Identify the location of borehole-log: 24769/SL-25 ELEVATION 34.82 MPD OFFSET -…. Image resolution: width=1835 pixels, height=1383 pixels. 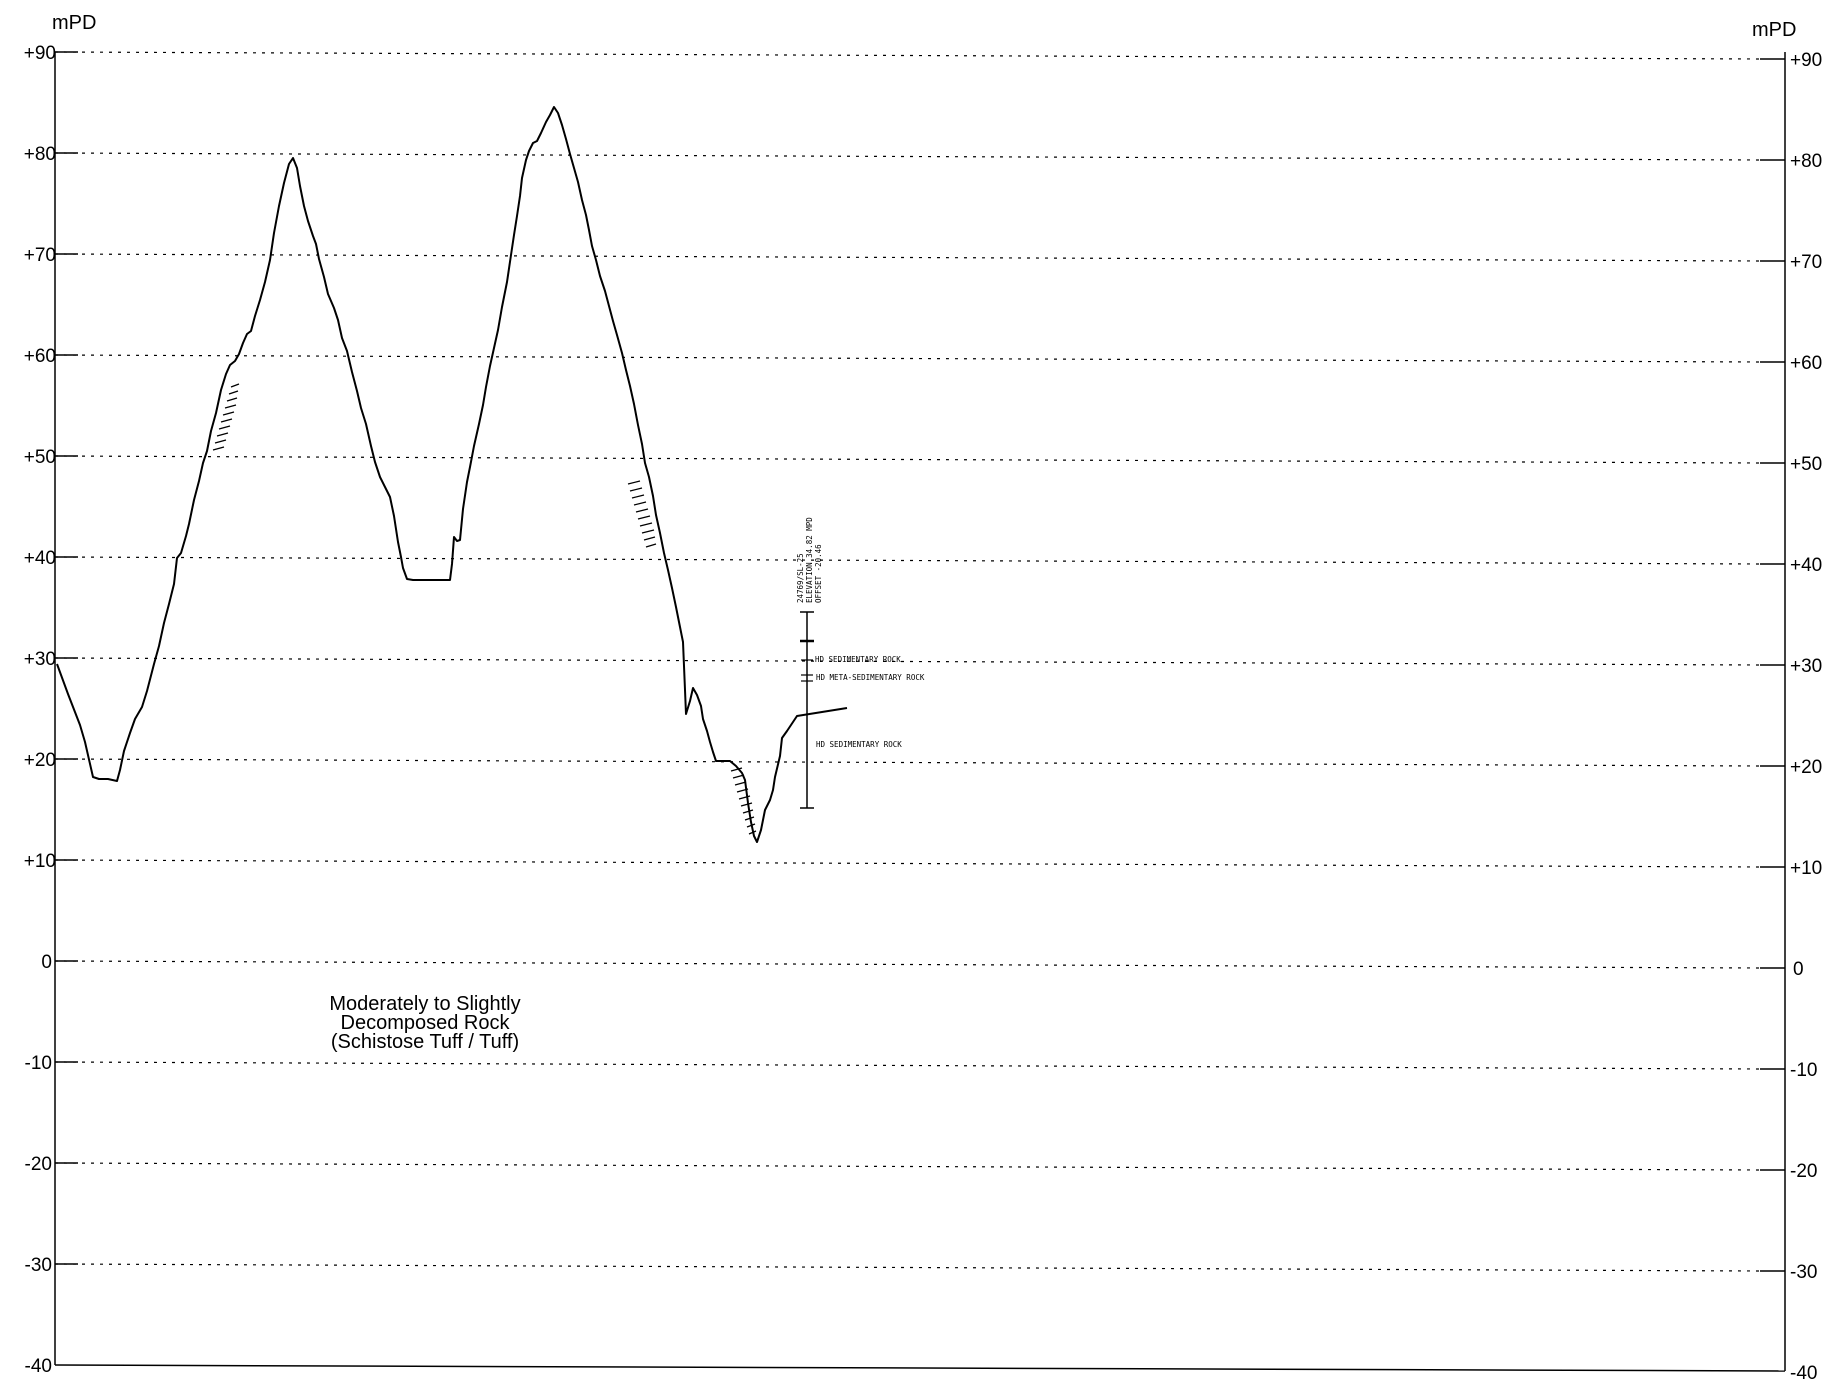
(860, 663).